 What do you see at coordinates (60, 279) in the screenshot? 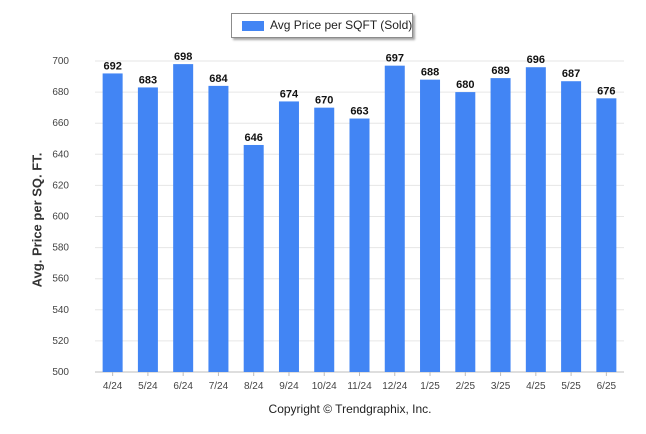
I see `y-tick-label: 560` at bounding box center [60, 279].